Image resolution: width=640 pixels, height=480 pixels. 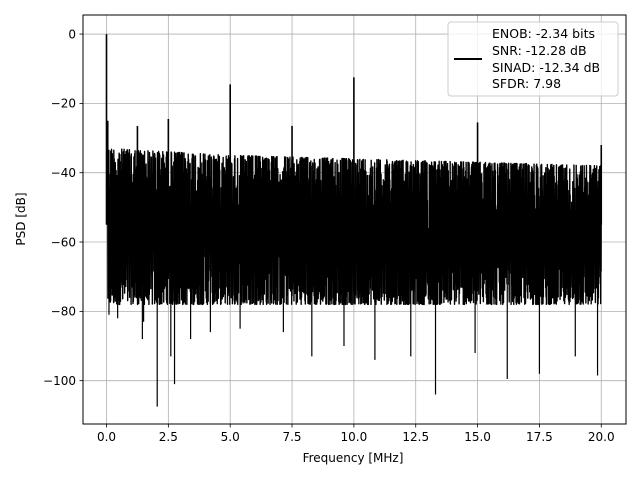 I want to click on x-tick-label: 12.5, so click(x=415, y=437).